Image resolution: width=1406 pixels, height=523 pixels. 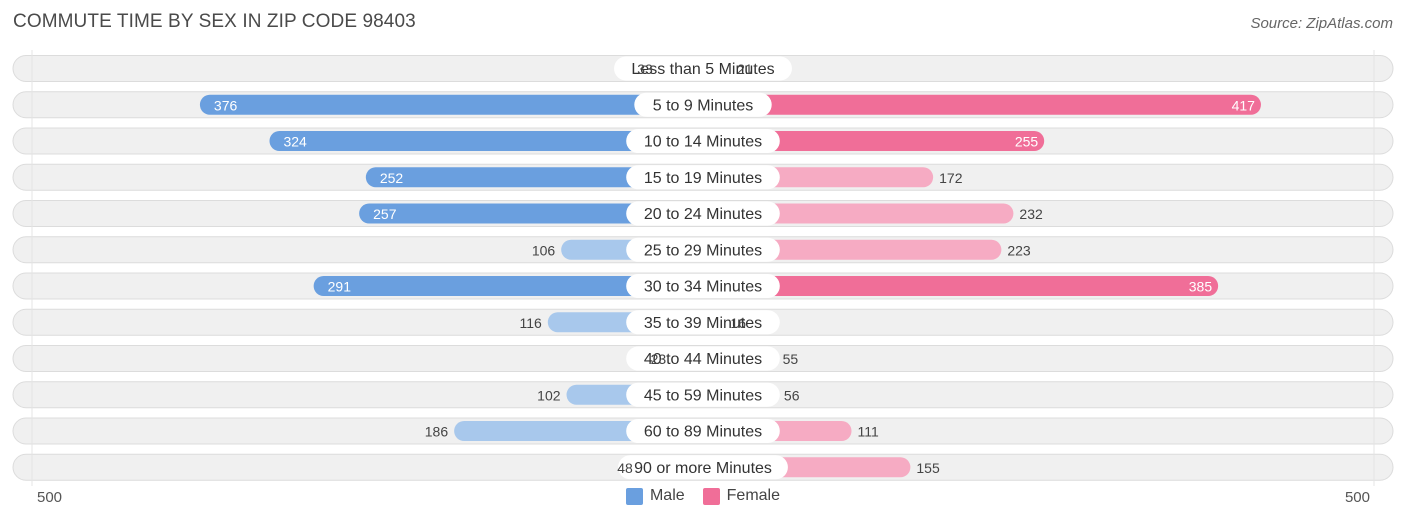 I want to click on category-label: 5 to 9 Minutes, so click(x=703, y=105).